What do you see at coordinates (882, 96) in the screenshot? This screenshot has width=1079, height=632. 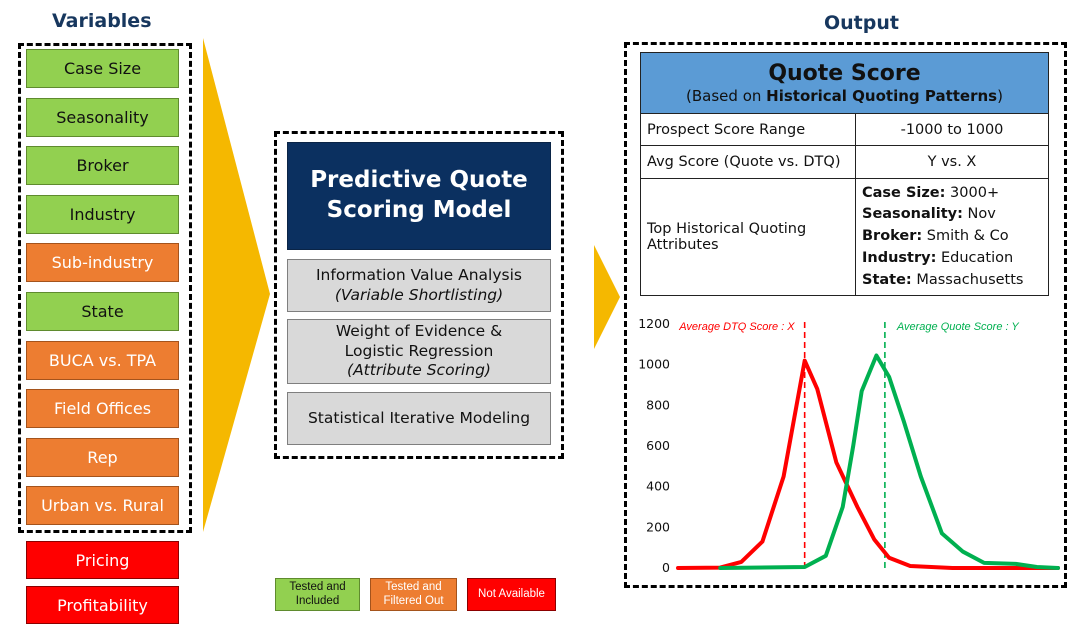 I see `subtitle-bold: Historical Quoting Patterns` at bounding box center [882, 96].